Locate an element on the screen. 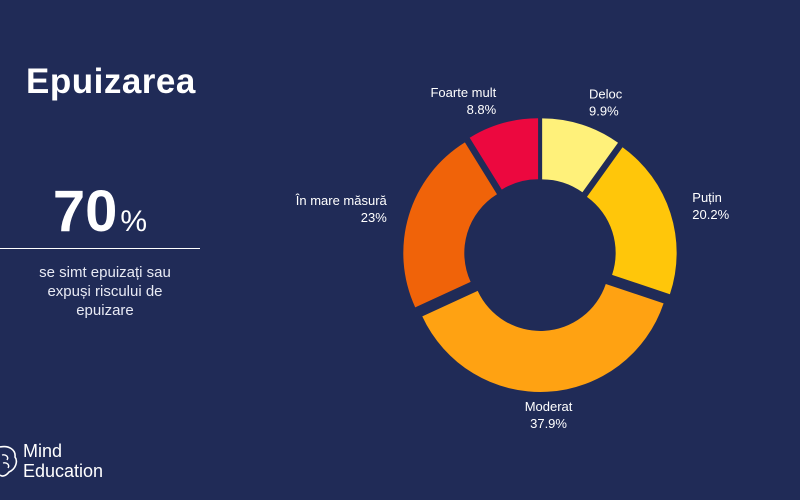 This screenshot has width=800, height=500. stat-value: 70 is located at coordinates (85, 211).